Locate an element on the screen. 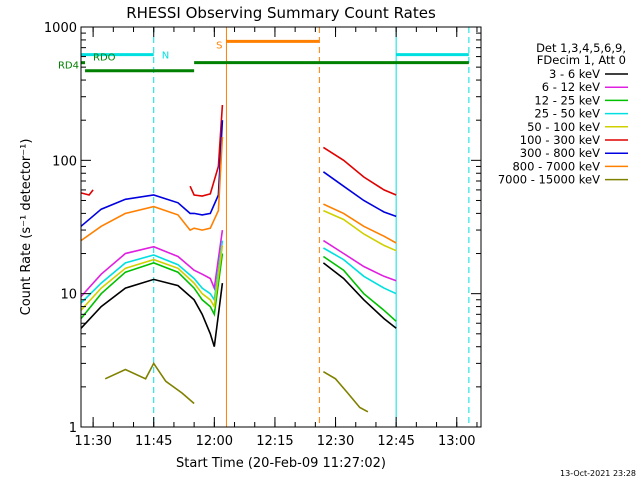 This screenshot has height=480, width=640. legend-label-6-12-kev: 6 - 12 keV is located at coordinates (571, 87).